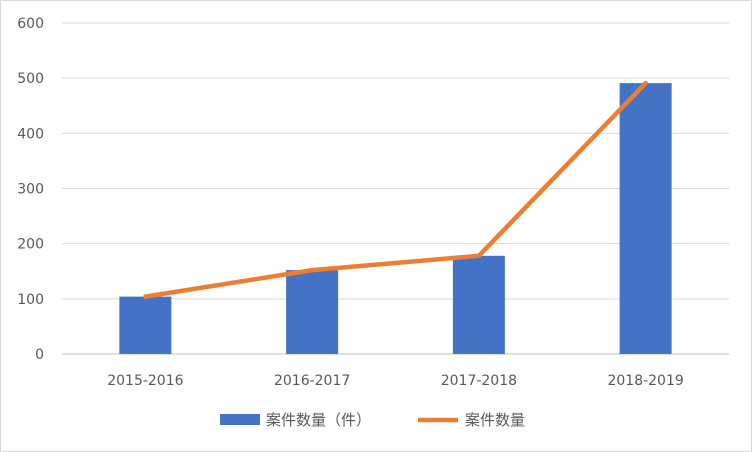 The image size is (752, 452). Describe the element at coordinates (395, 381) in the screenshot. I see `x-axis-ticks: 2015-2016 2016-2017 2017-2018 2018-2019` at that location.